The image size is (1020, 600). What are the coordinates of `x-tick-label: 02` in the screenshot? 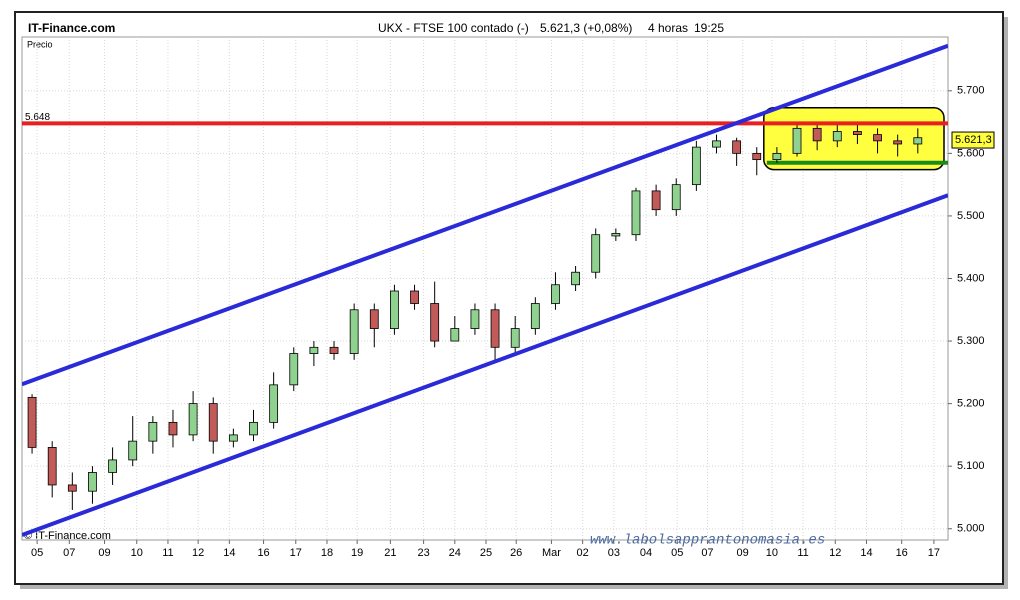 It's located at (583, 553).